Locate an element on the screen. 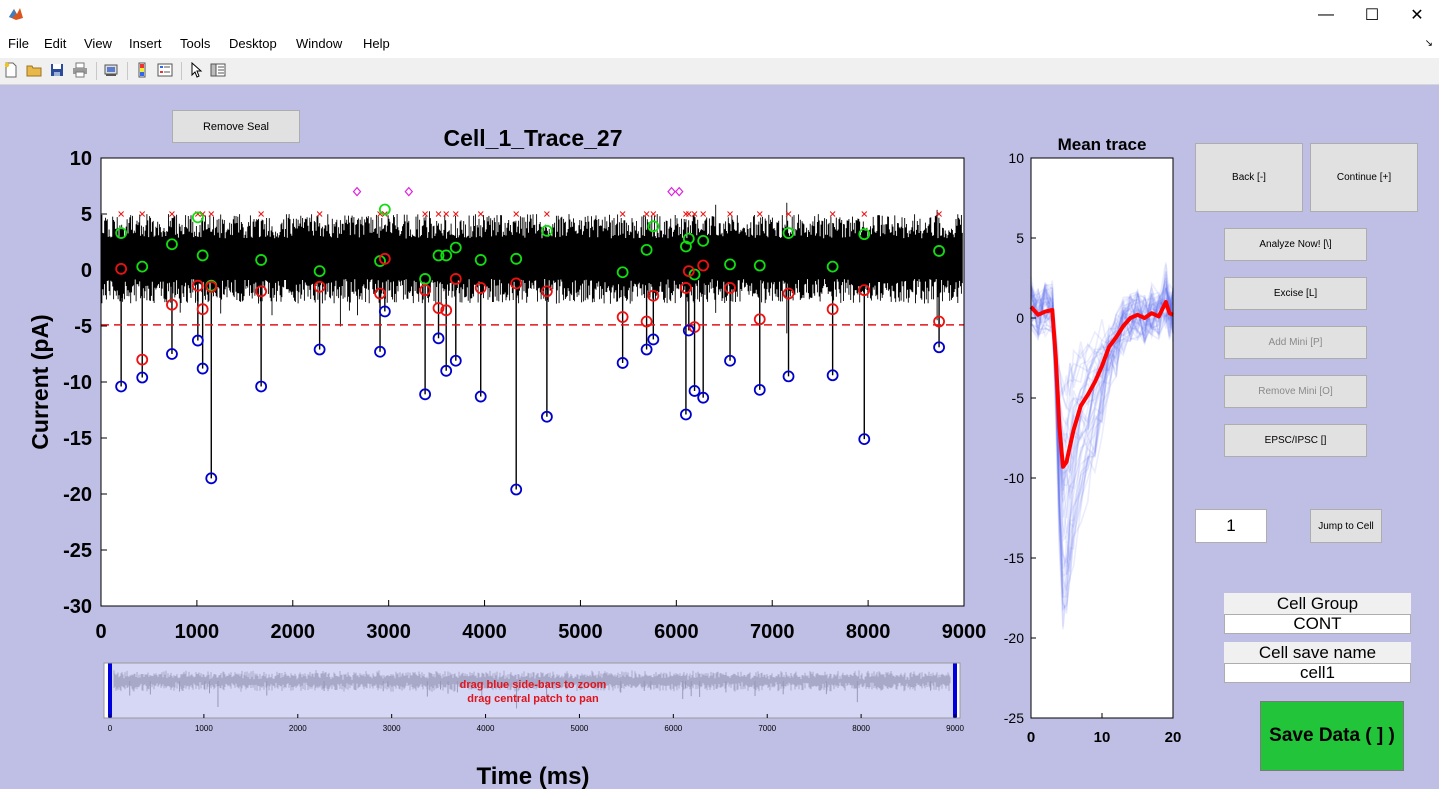  main-x-axis-label: Time (ms) is located at coordinates (533, 776).